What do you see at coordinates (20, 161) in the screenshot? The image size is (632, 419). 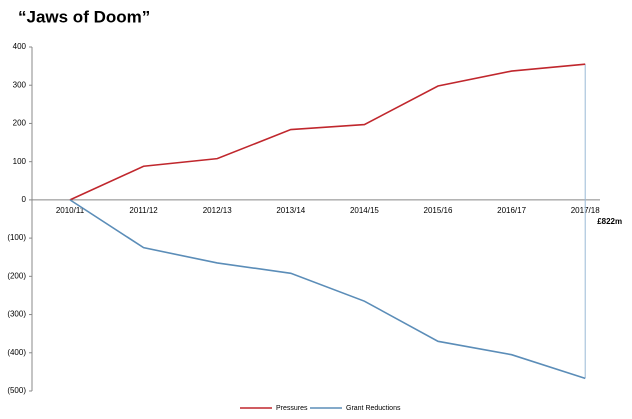 I see `y-tick-label: 100` at bounding box center [20, 161].